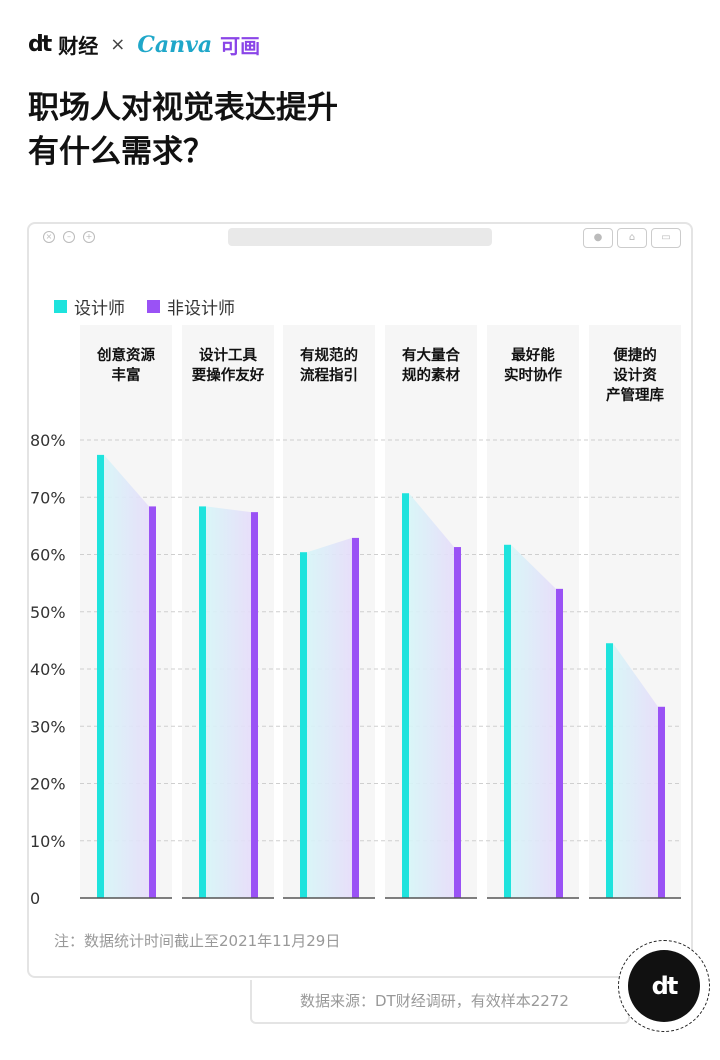 The width and height of the screenshot is (720, 1060). I want to click on category-label: 最好能 实时协作, so click(533, 366).